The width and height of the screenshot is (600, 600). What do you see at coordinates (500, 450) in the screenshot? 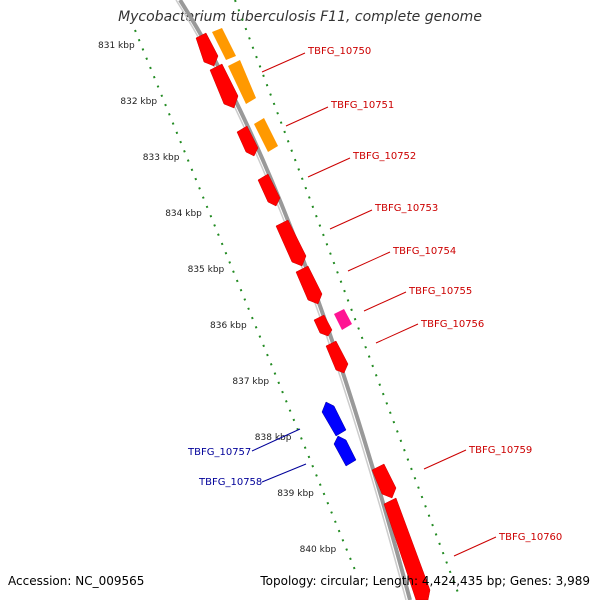
I see `gene-label-10759: TBFG_10759` at bounding box center [500, 450].